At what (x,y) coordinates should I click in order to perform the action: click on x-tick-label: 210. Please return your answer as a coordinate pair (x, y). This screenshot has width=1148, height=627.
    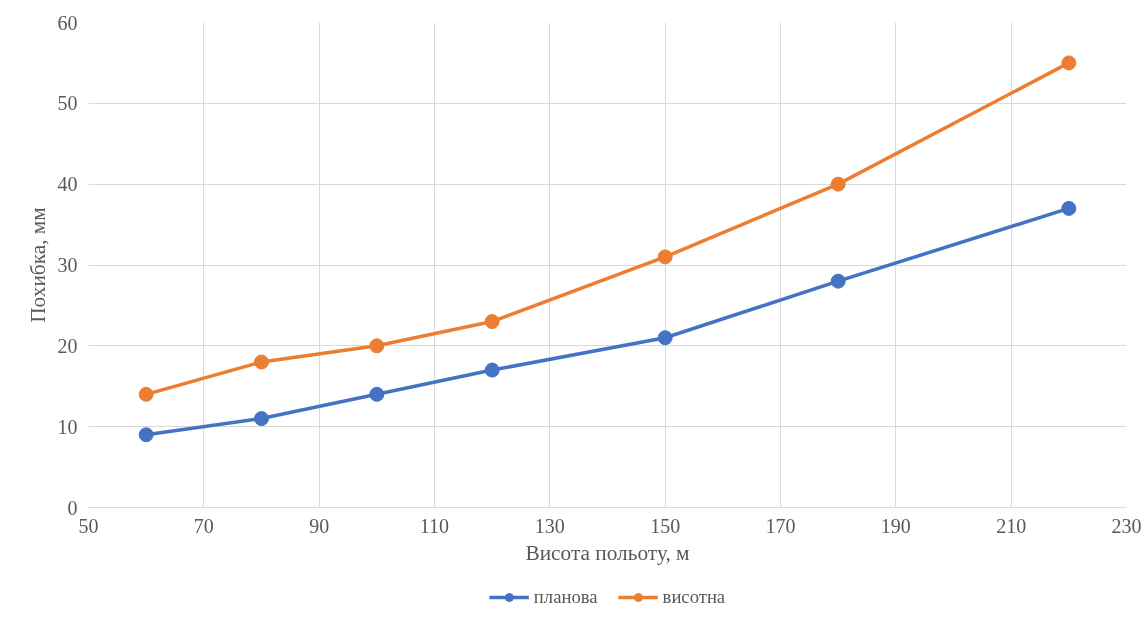
    Looking at the image, I should click on (1011, 525).